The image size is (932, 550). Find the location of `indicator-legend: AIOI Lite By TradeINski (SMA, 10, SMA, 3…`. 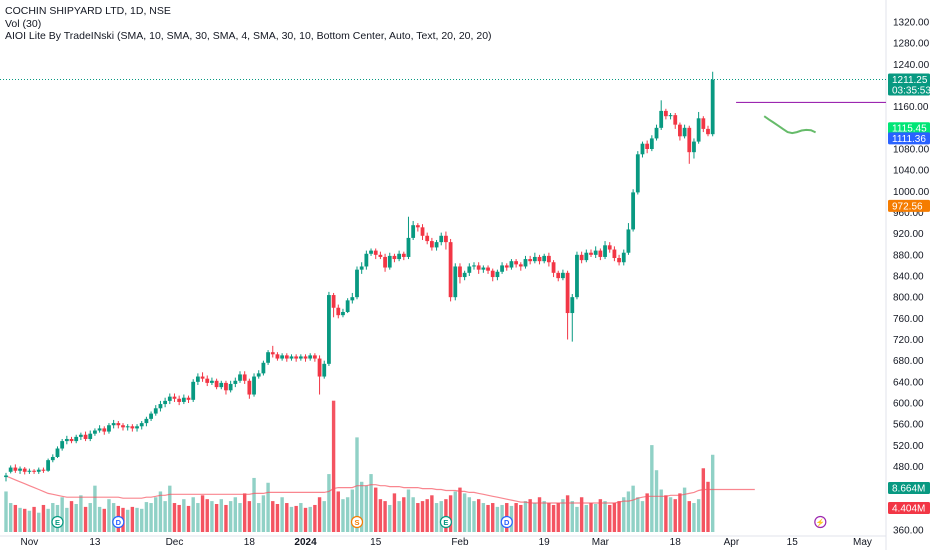

indicator-legend: AIOI Lite By TradeINski (SMA, 10, SMA, 3… is located at coordinates (248, 36).